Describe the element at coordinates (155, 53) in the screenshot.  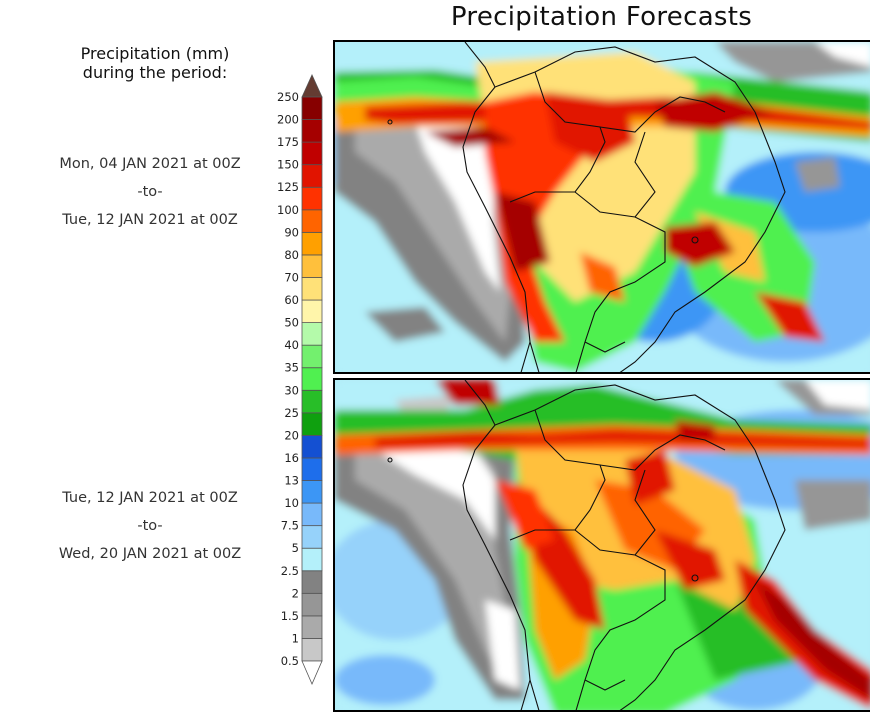
I see `legend-title-line1: Precipitation (mm)` at that location.